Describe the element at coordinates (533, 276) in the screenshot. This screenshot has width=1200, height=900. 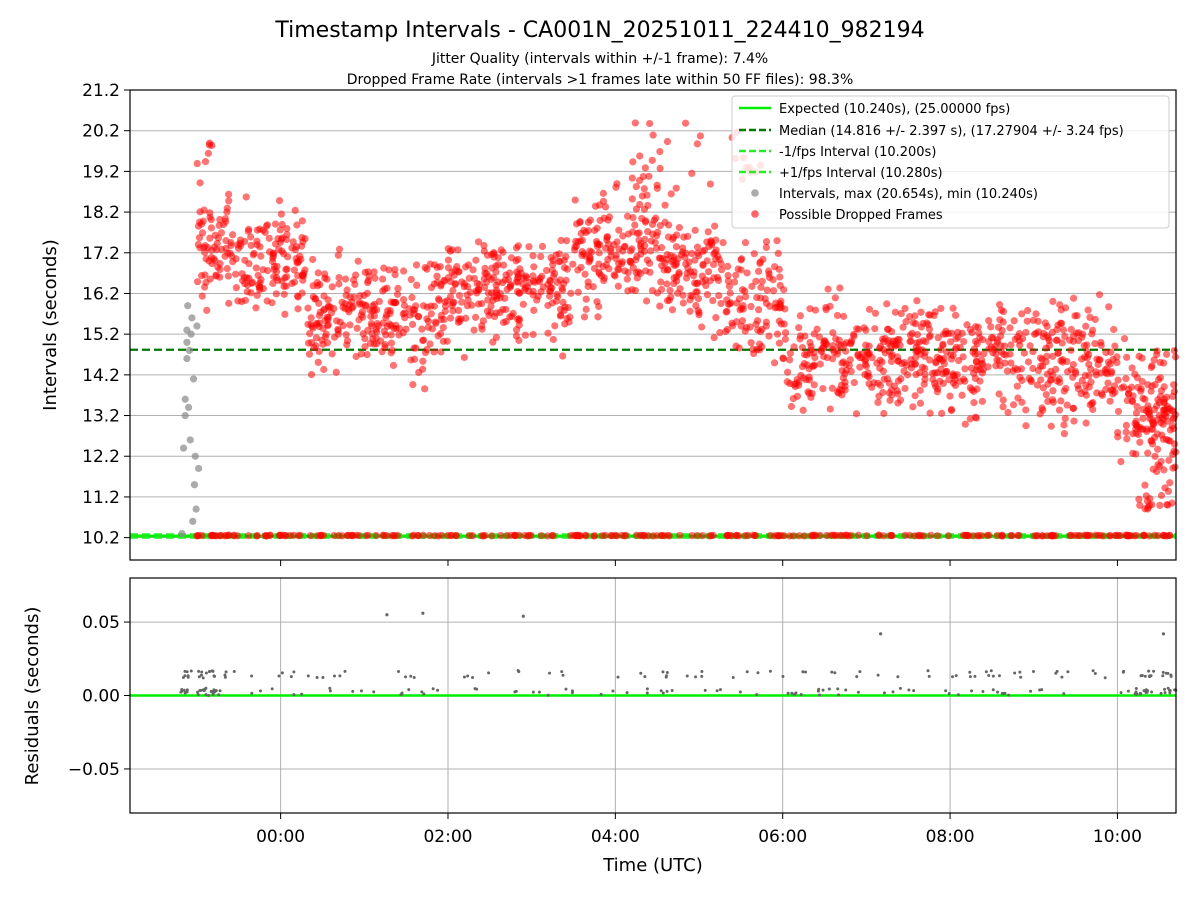
I see `dropped-frame-point-1932` at that location.